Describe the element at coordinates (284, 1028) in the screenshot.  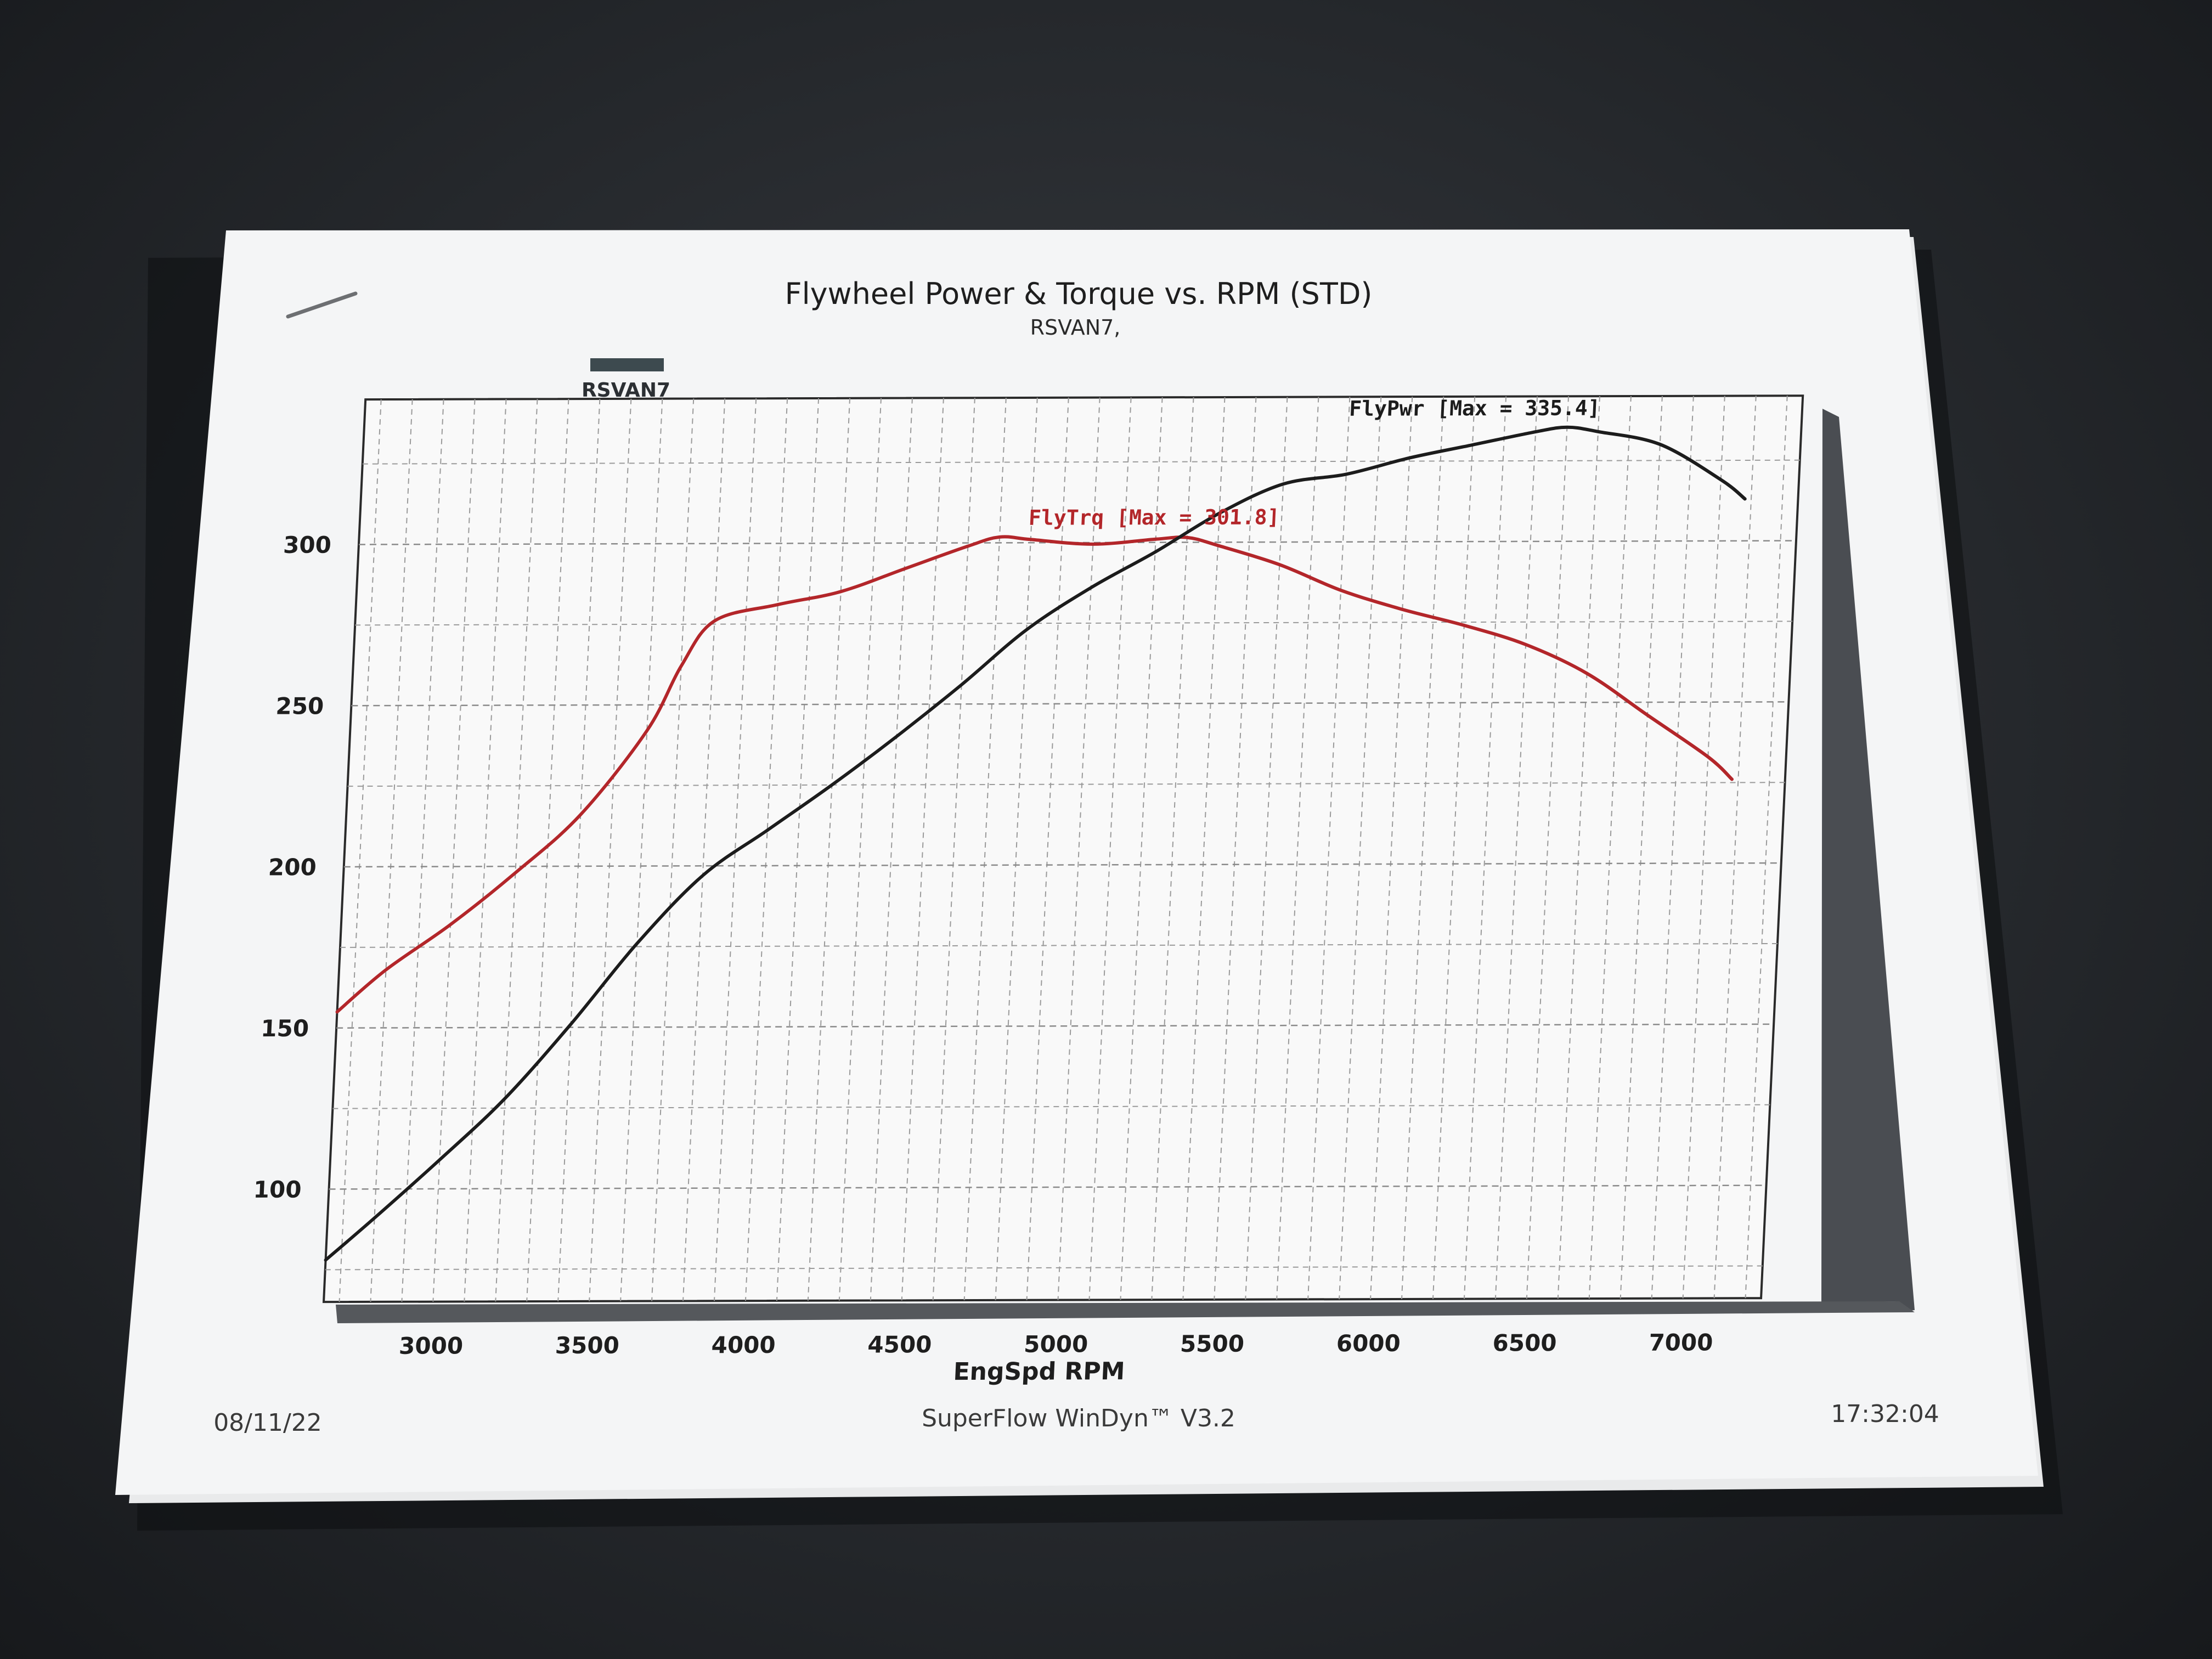
I see `y-tick-label: 150` at that location.